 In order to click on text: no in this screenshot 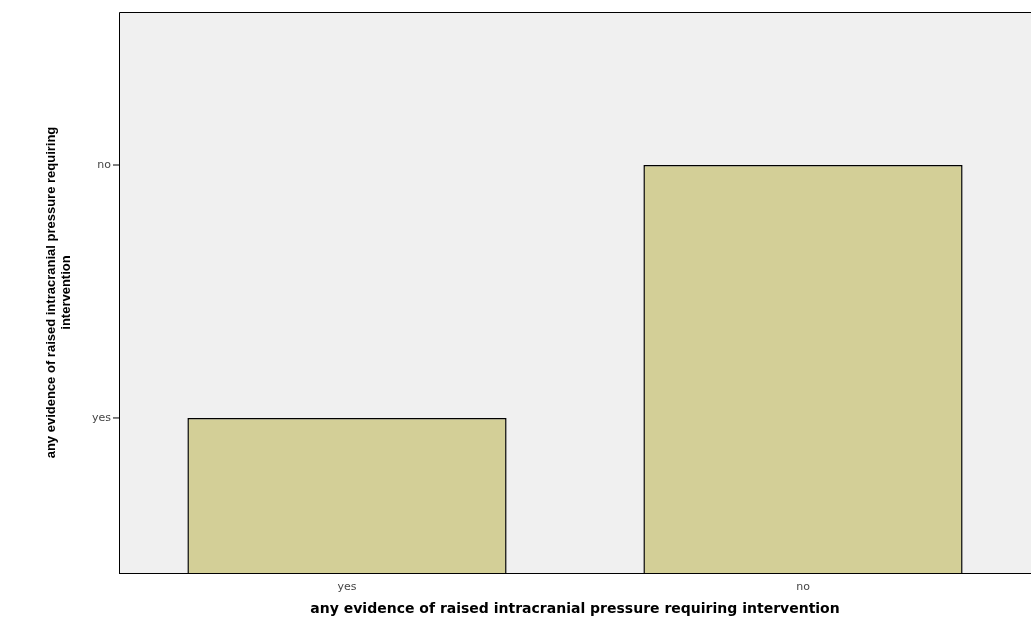, I will do `click(104, 164)`.